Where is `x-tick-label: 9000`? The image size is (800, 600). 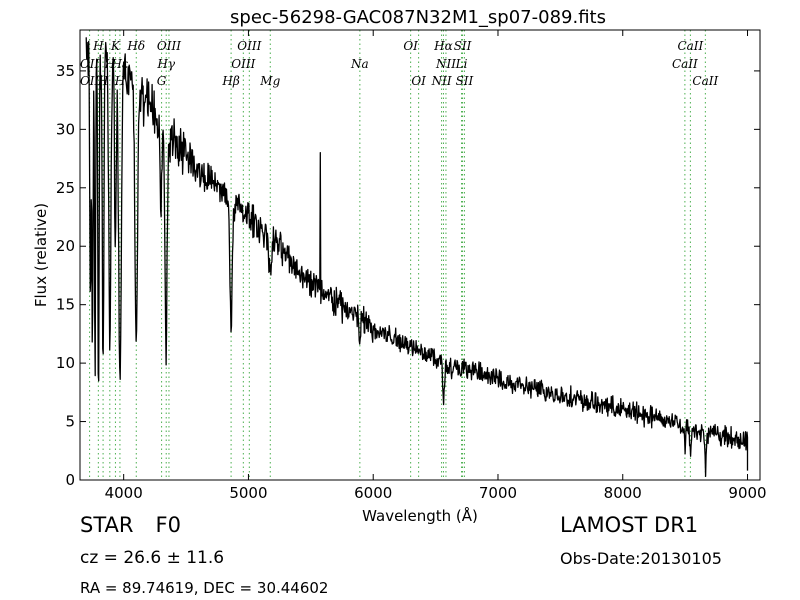
x-tick-label: 9000 is located at coordinates (747, 493).